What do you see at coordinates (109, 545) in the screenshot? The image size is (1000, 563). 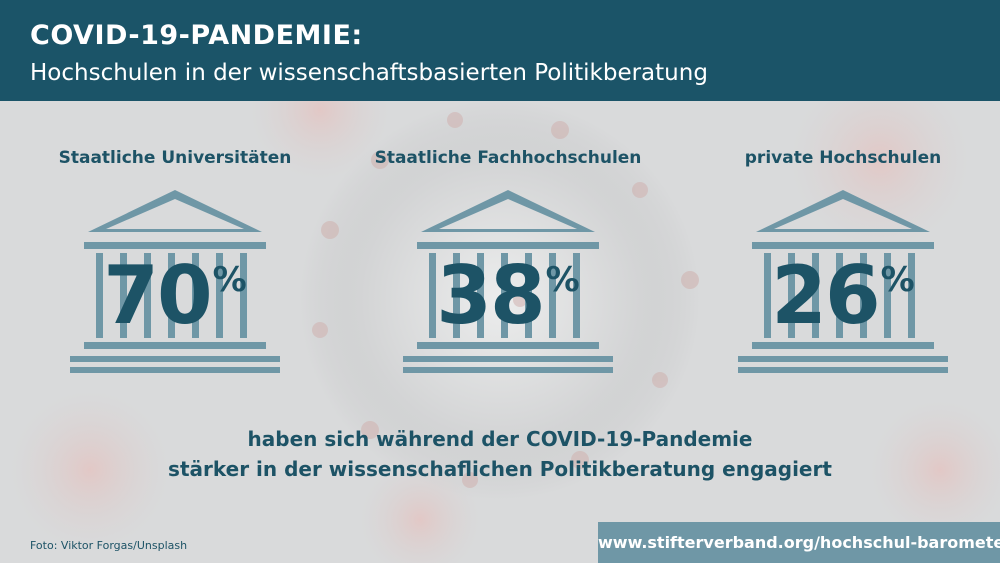 I see `photo-credit: Foto: Viktor Forgas/Unsplash` at bounding box center [109, 545].